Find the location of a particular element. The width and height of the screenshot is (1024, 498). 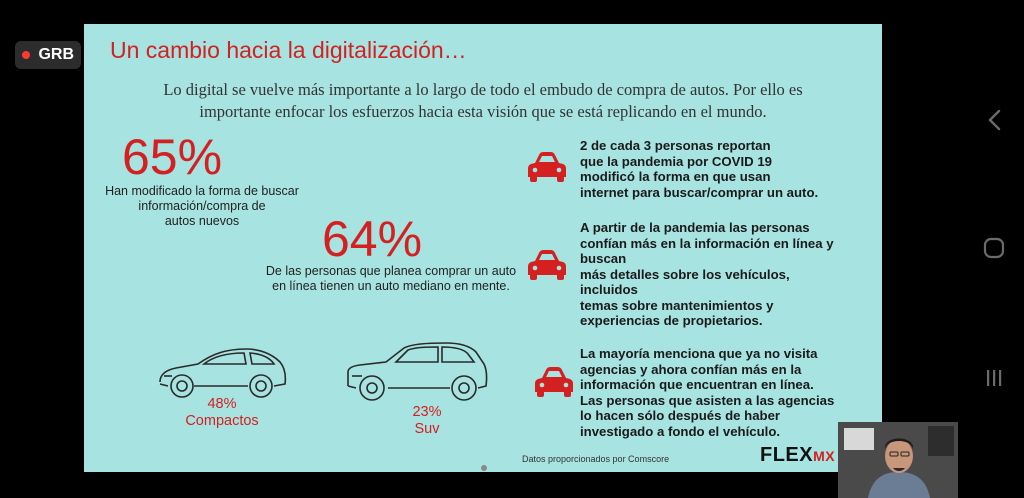

brand-name: FLEX is located at coordinates (787, 455).